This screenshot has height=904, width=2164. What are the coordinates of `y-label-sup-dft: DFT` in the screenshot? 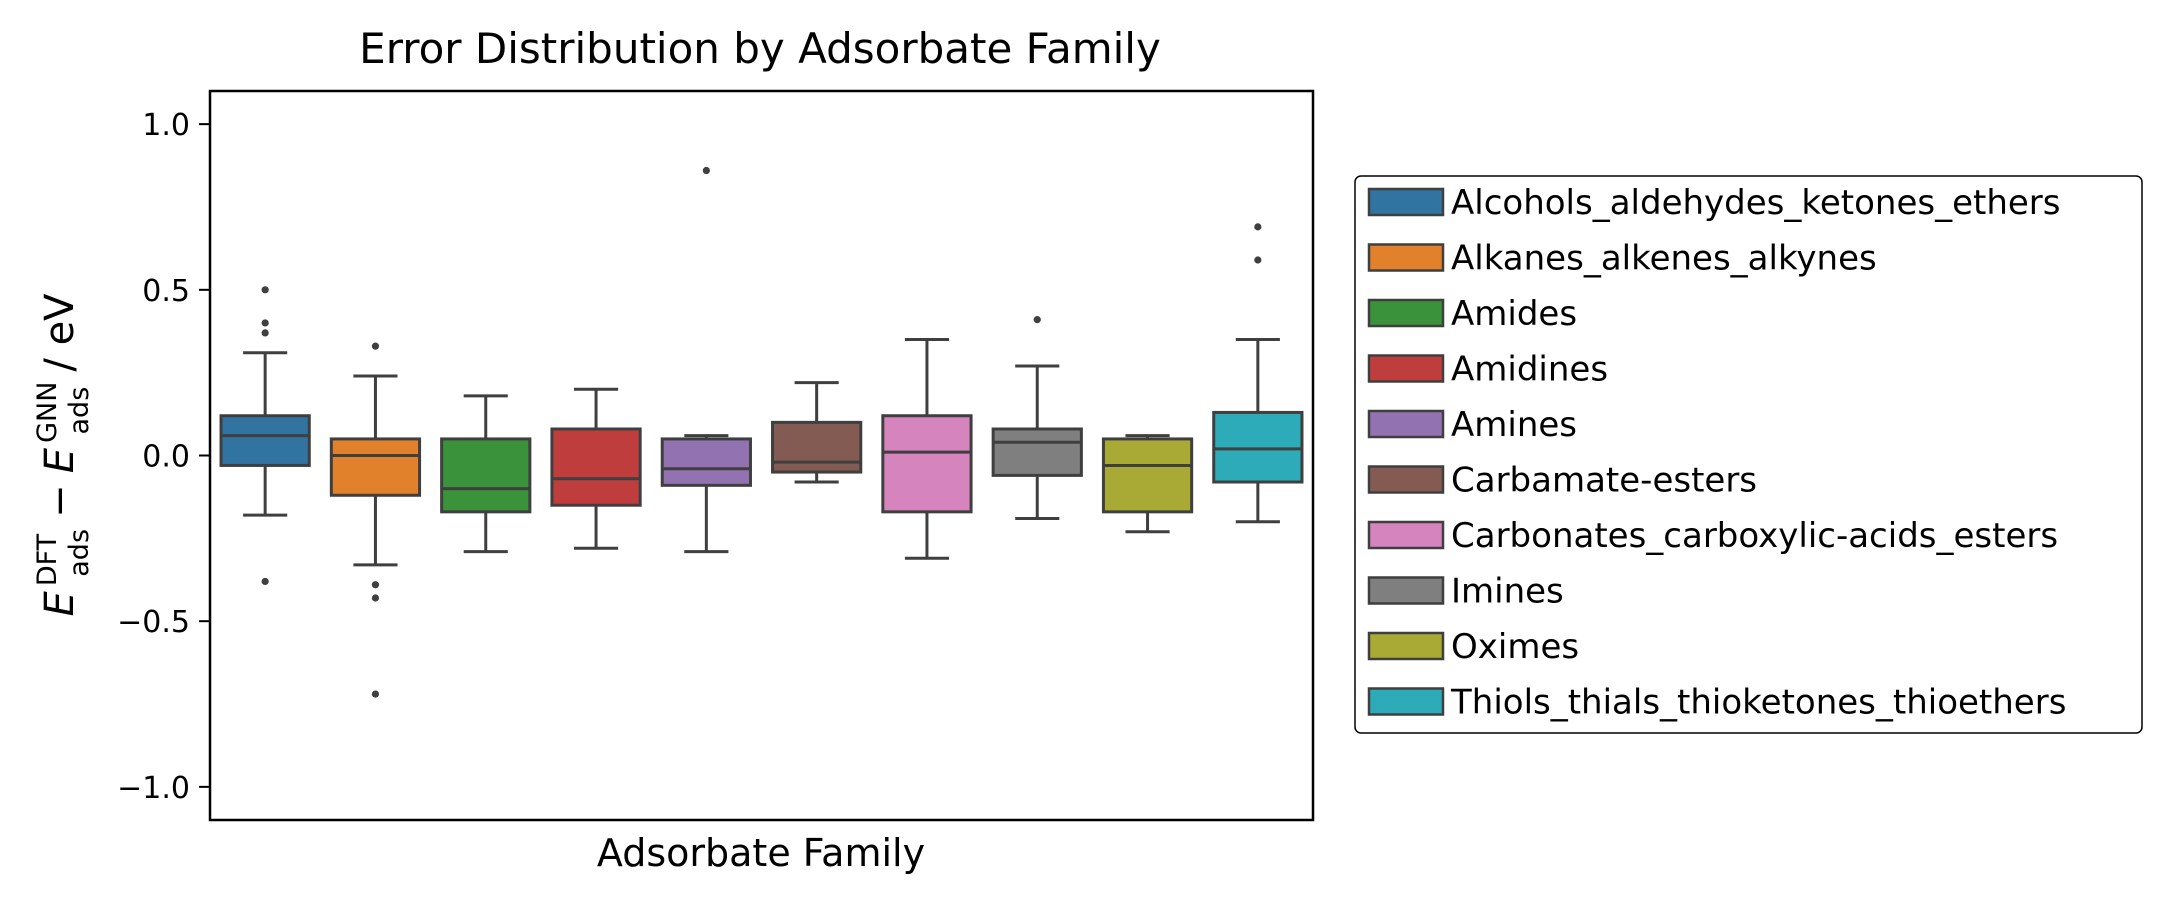 It's located at (47, 559).